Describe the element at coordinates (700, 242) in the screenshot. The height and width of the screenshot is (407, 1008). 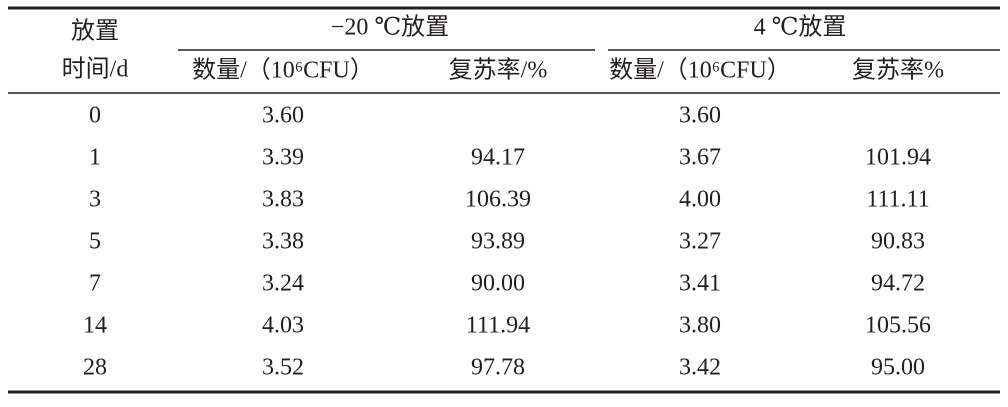
I see `cell: 3.27` at that location.